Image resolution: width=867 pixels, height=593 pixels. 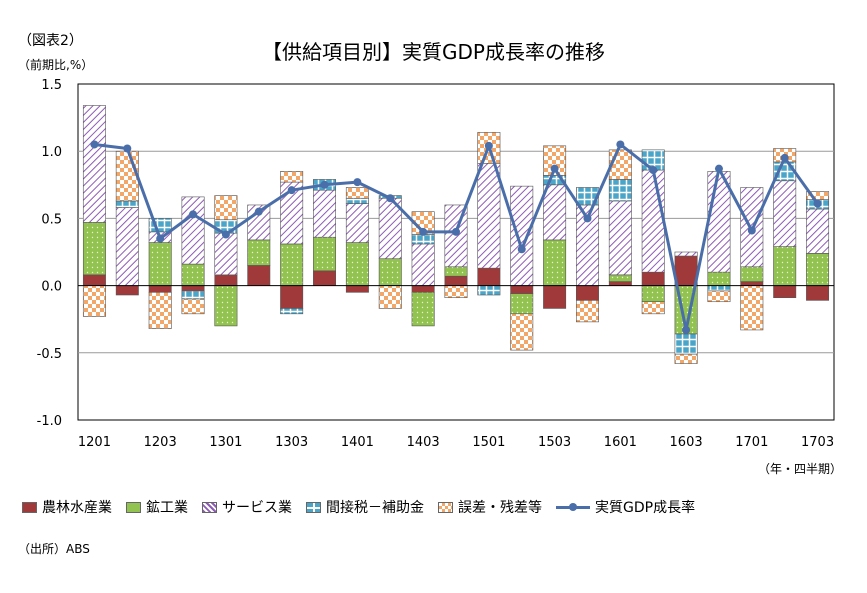 I want to click on x-tick-label: 1401, so click(x=357, y=442).